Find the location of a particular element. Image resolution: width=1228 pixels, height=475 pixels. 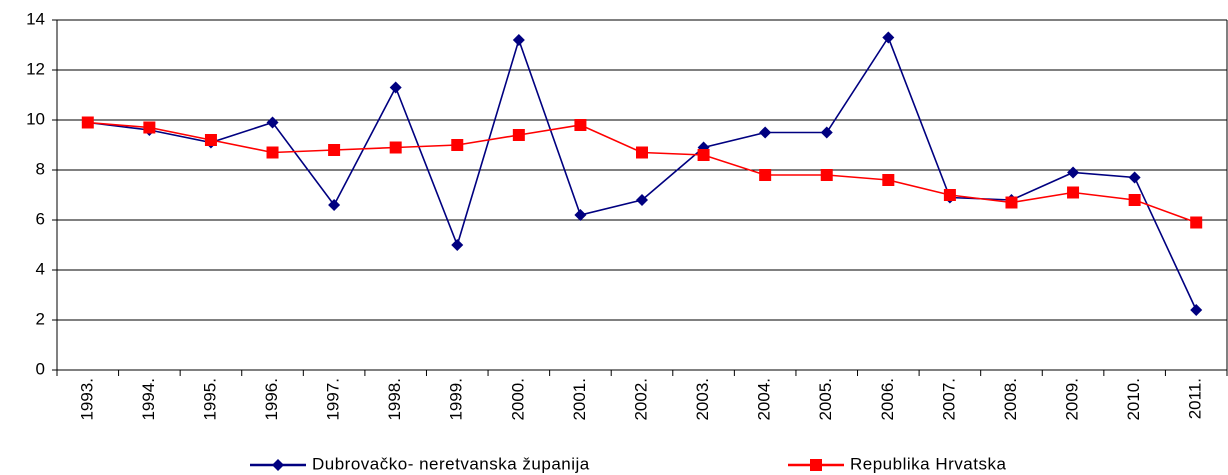

x-tick-label: 1998. is located at coordinates (394, 399).